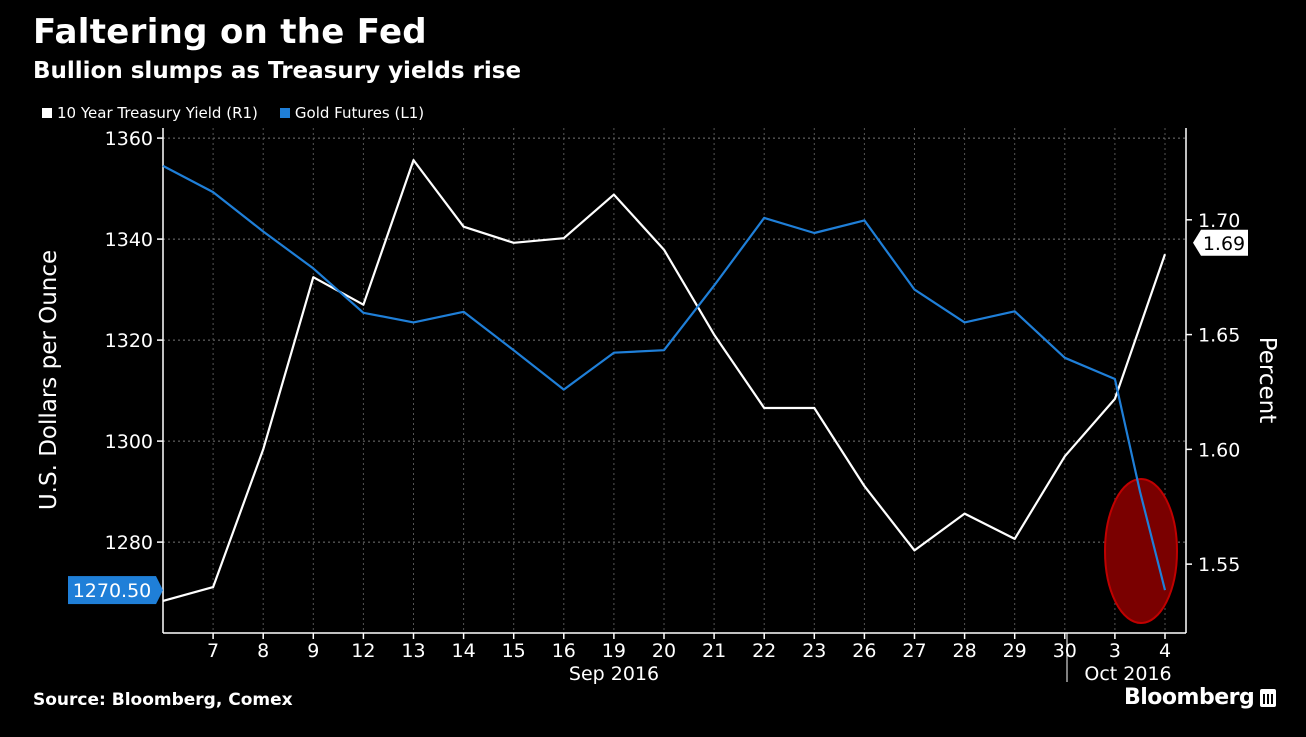 The image size is (1306, 737). What do you see at coordinates (1267, 380) in the screenshot?
I see `y-axis-right-title: Percent` at bounding box center [1267, 380].